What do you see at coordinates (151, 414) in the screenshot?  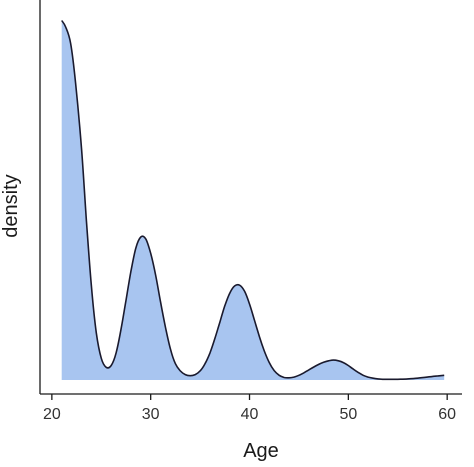 I see `x-tick-label: 30` at bounding box center [151, 414].